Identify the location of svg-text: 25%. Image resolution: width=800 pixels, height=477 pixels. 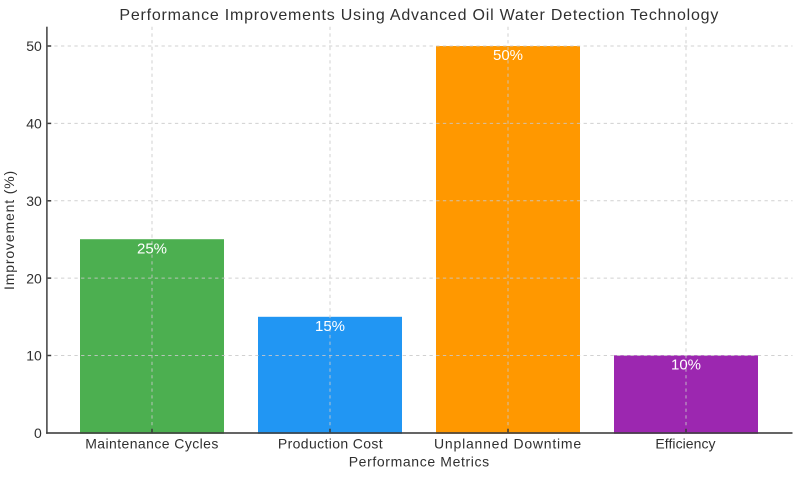
(152, 249).